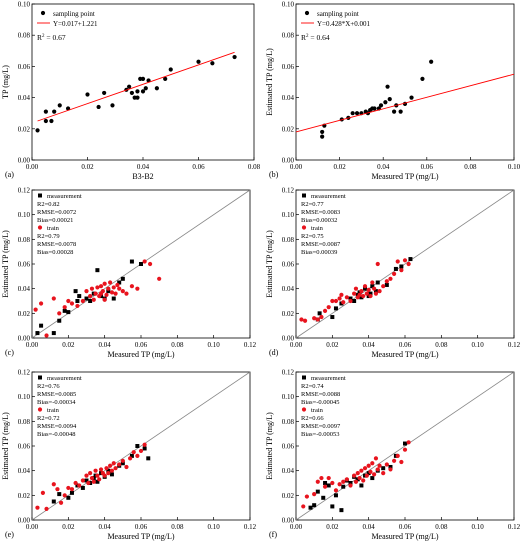  What do you see at coordinates (319, 37) in the screenshot?
I see `r-squared-value: = 0.64` at bounding box center [319, 37].